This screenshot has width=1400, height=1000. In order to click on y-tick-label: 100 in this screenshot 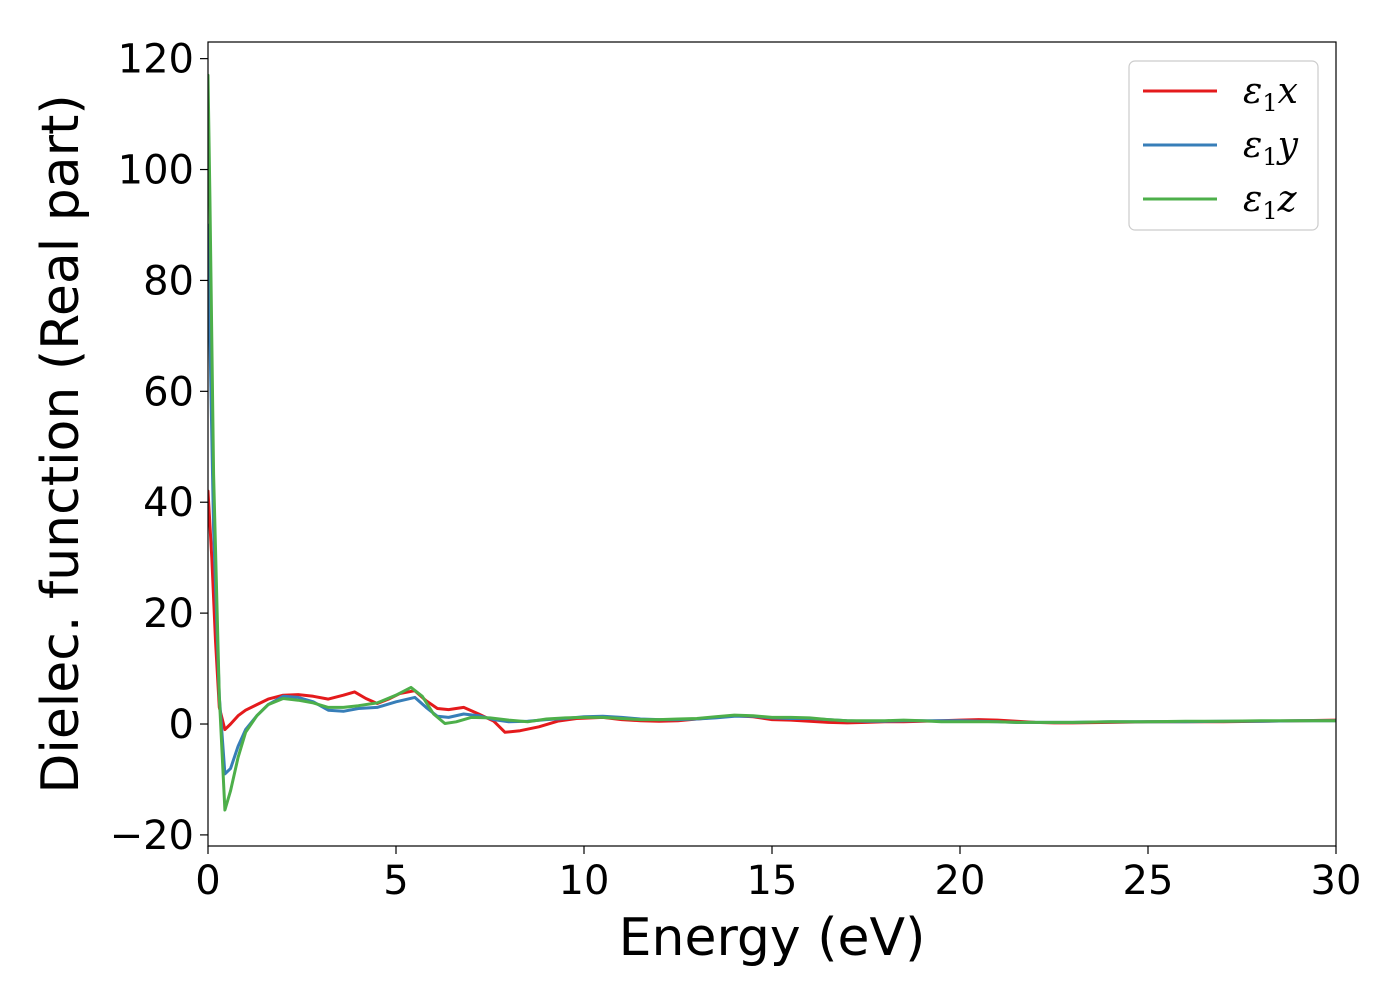, I will do `click(156, 171)`.